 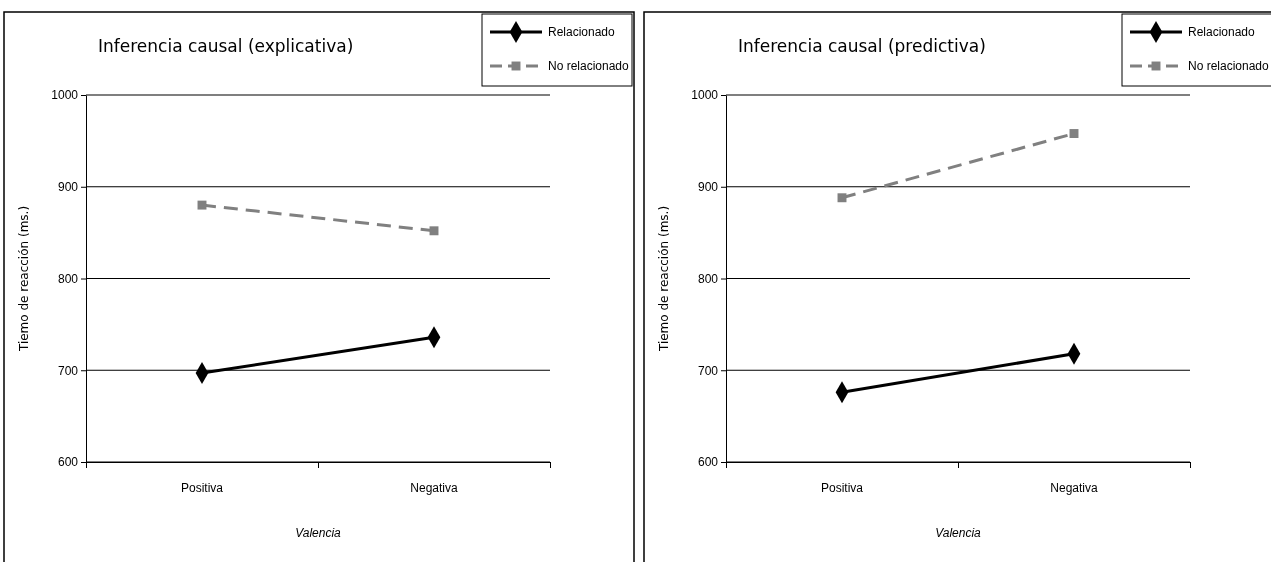 What do you see at coordinates (226, 46) in the screenshot?
I see `chart-title: Inferencia causal (explicativa)` at bounding box center [226, 46].